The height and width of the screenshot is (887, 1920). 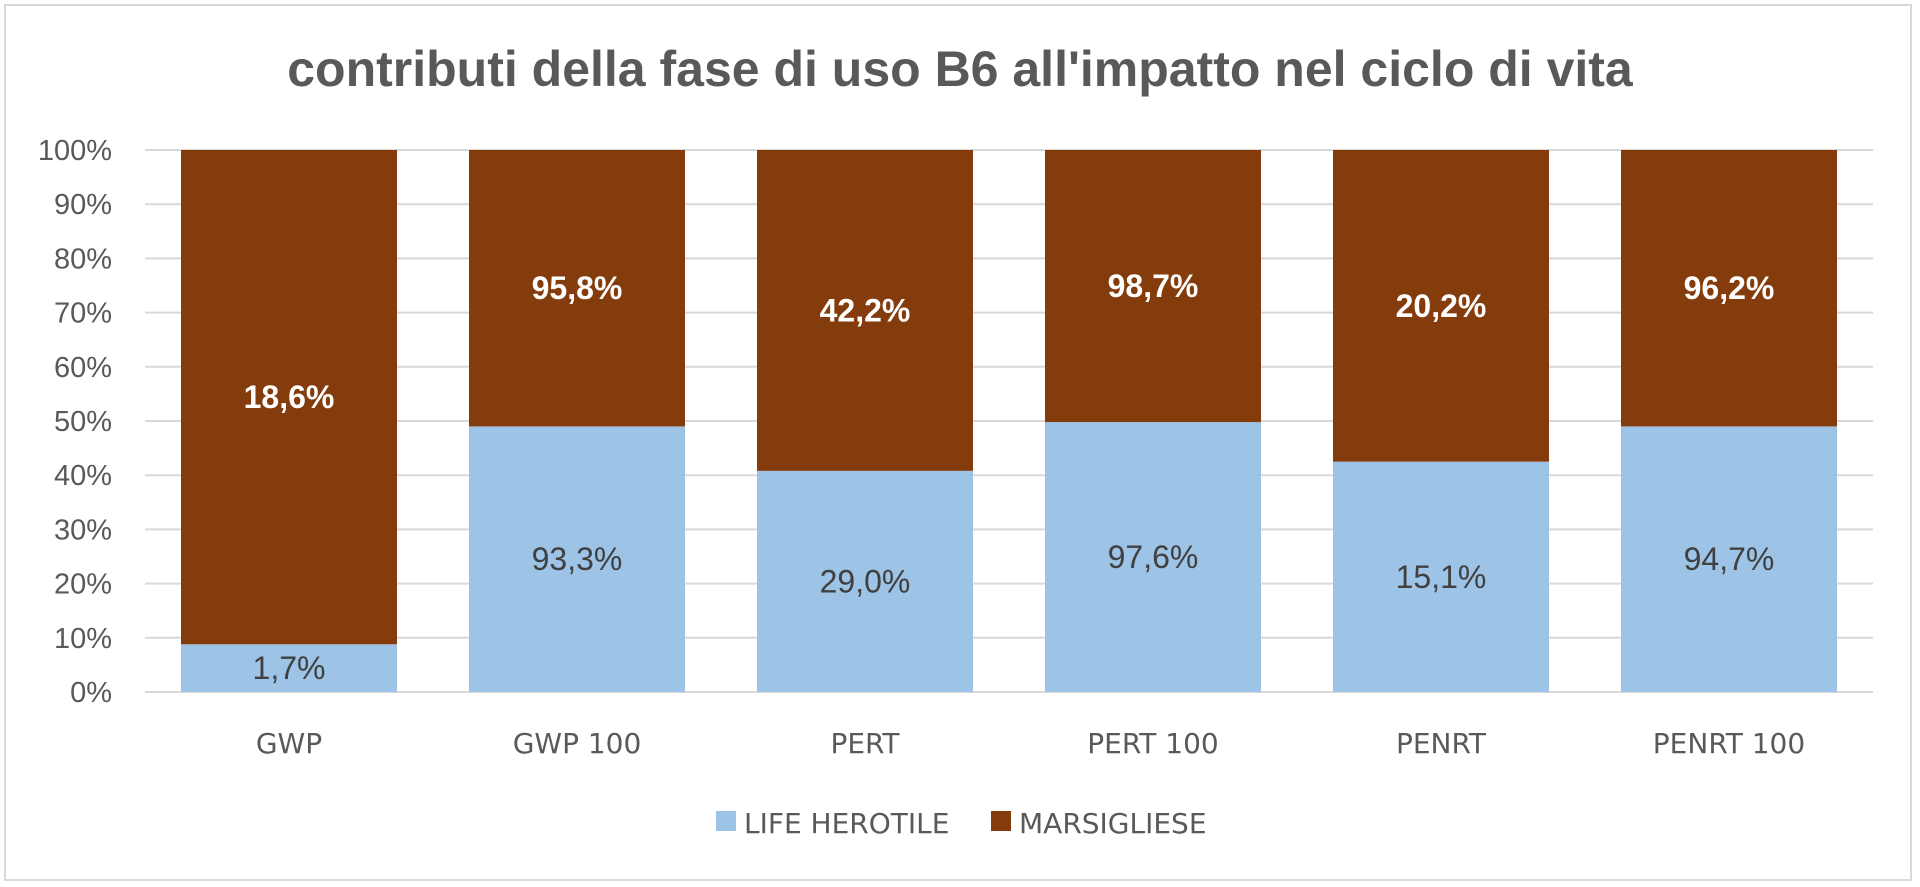 I want to click on data-label: 94,7%, so click(x=1729, y=559).